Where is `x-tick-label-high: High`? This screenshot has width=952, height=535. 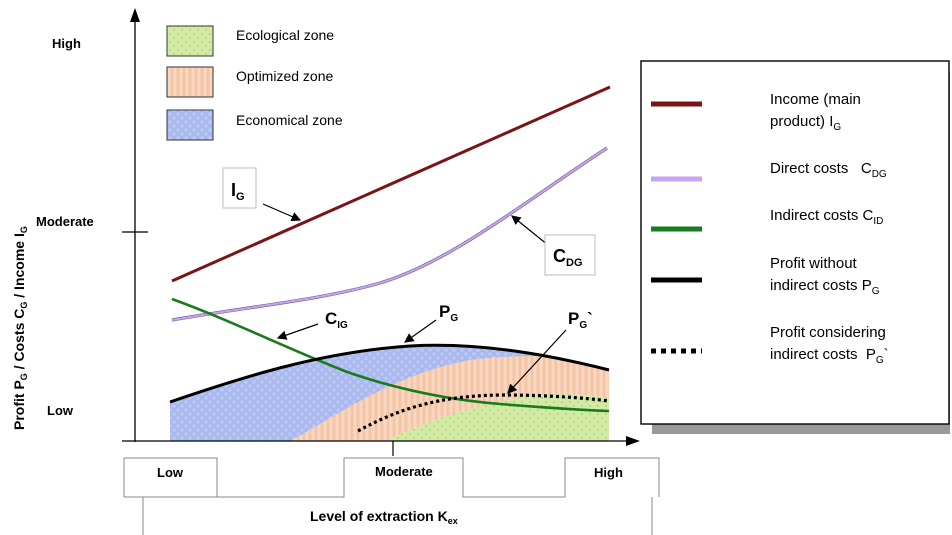
x-tick-label-high: High is located at coordinates (608, 472).